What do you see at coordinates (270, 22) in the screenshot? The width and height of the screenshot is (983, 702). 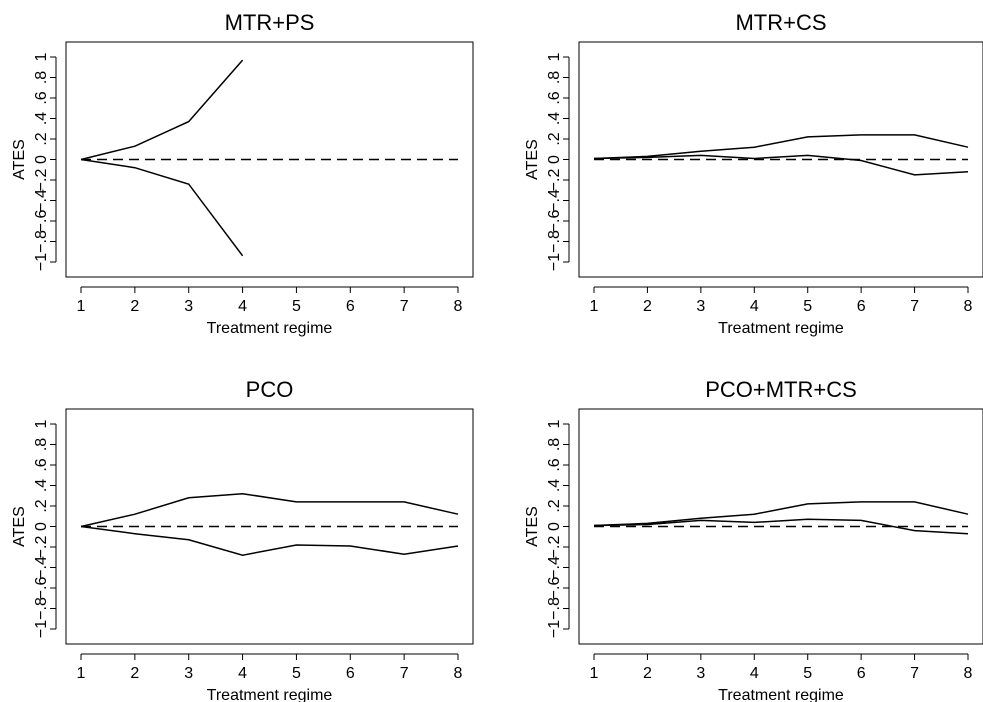 I see `chart-title: MTR+PS` at bounding box center [270, 22].